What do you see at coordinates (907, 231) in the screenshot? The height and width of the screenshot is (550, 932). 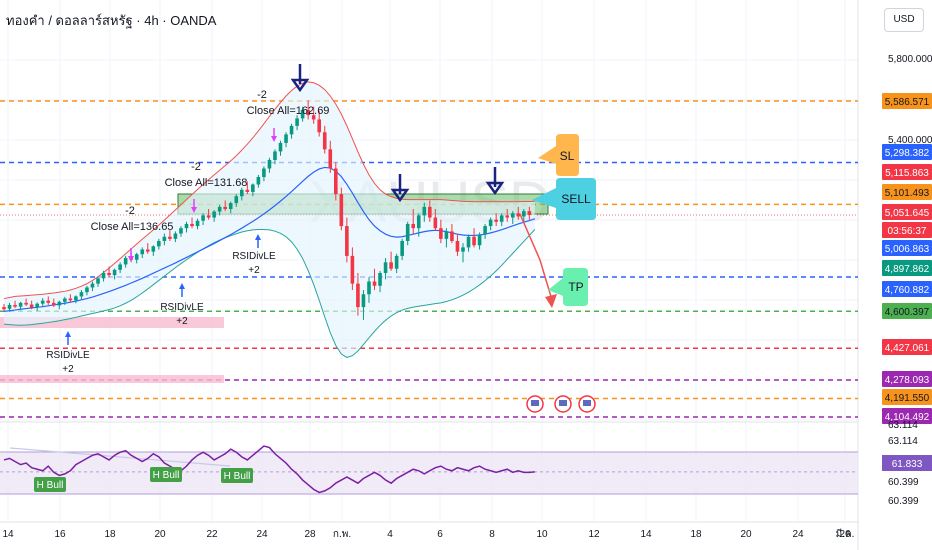 I see `price-label: 03:56:37` at bounding box center [907, 231].